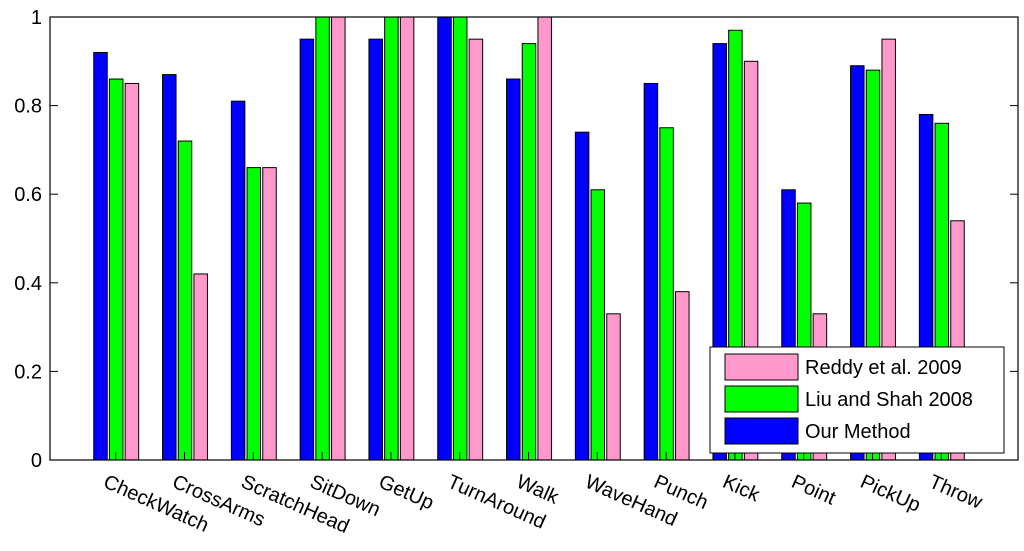  What do you see at coordinates (444, 238) in the screenshot?
I see `bar-our-method-turnaround` at bounding box center [444, 238].